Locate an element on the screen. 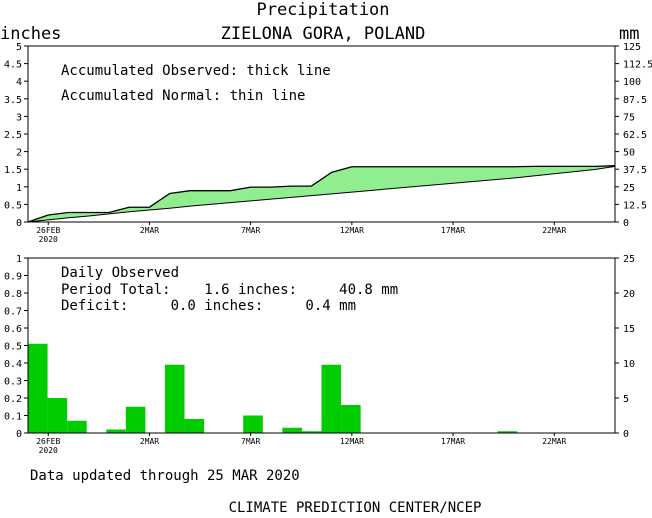  y-tick-label: 0.2 is located at coordinates (13, 399).